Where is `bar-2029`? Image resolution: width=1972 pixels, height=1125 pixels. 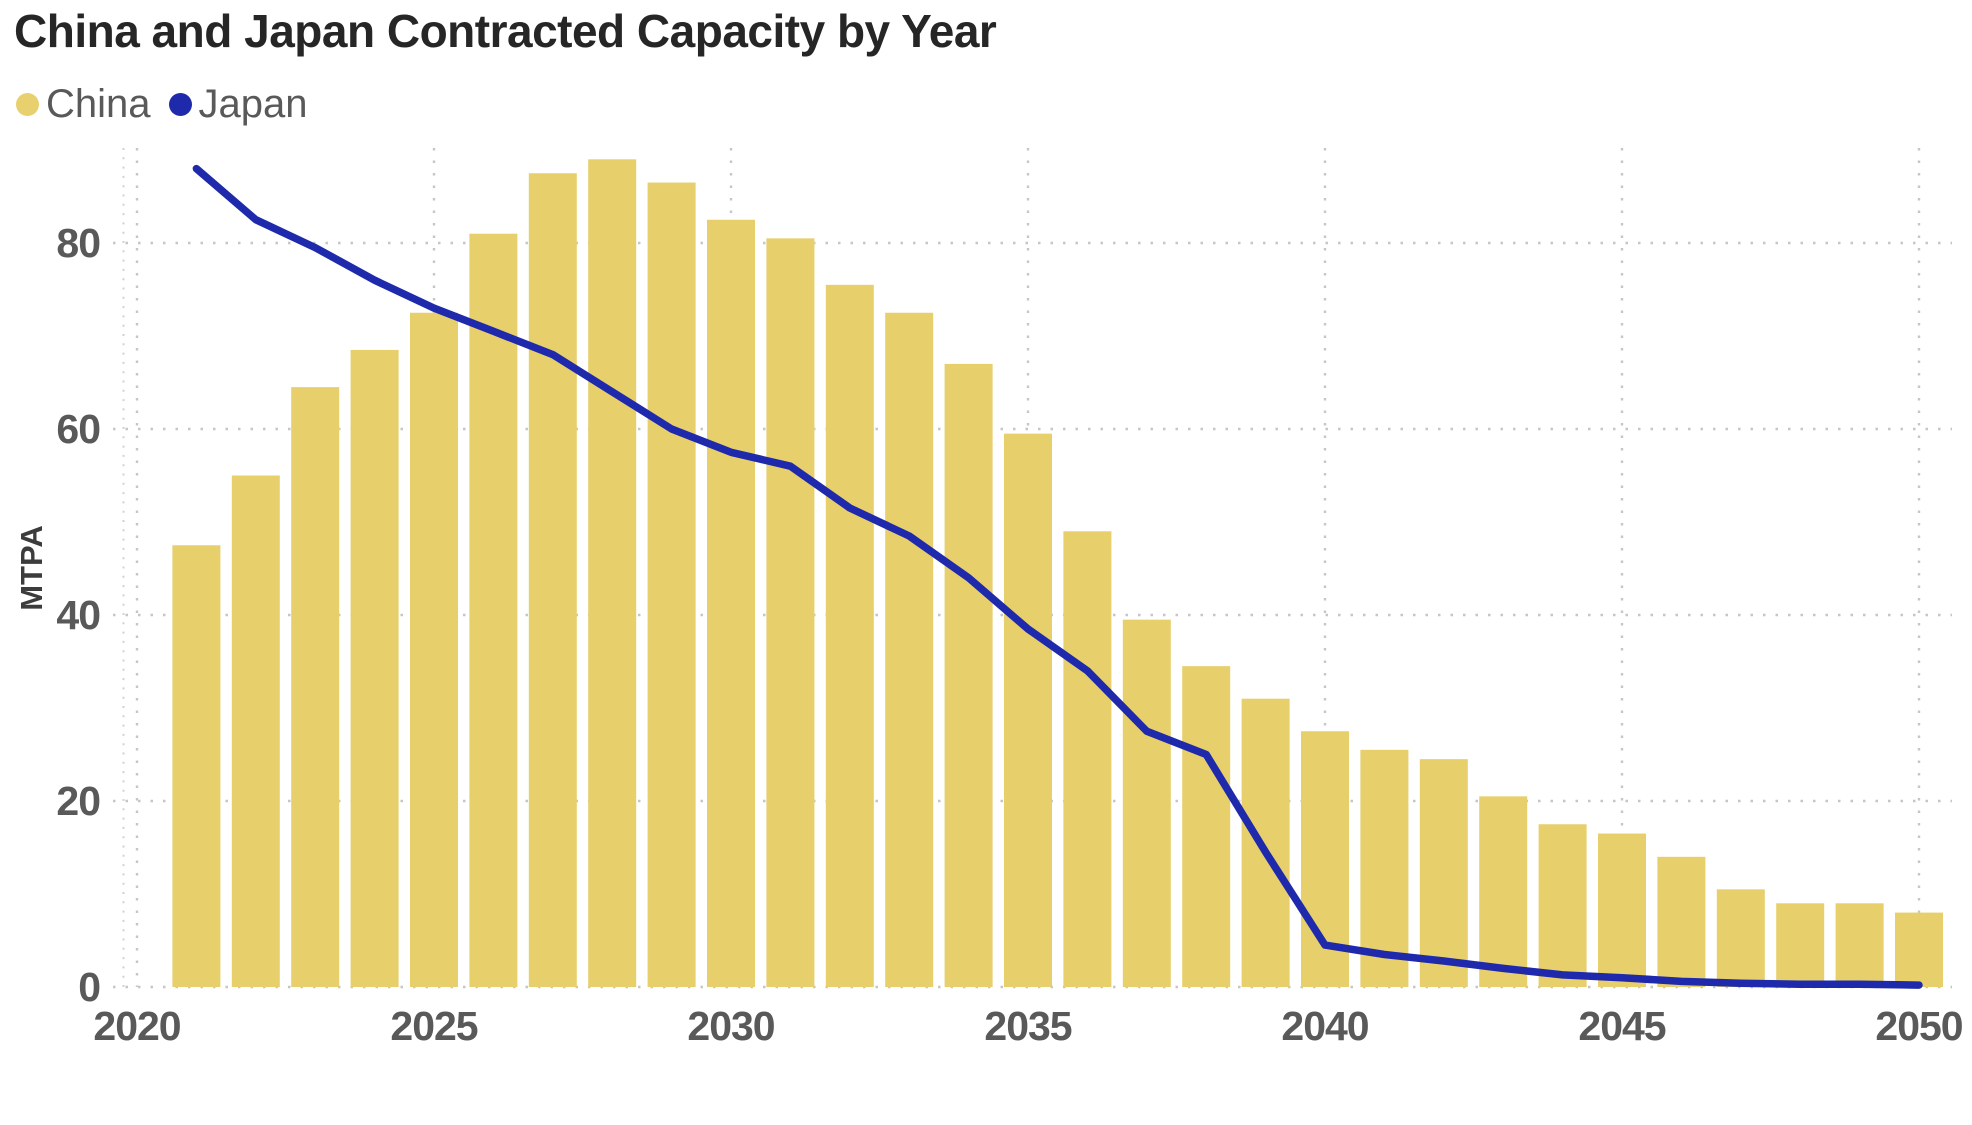 bar-2029 is located at coordinates (671, 585).